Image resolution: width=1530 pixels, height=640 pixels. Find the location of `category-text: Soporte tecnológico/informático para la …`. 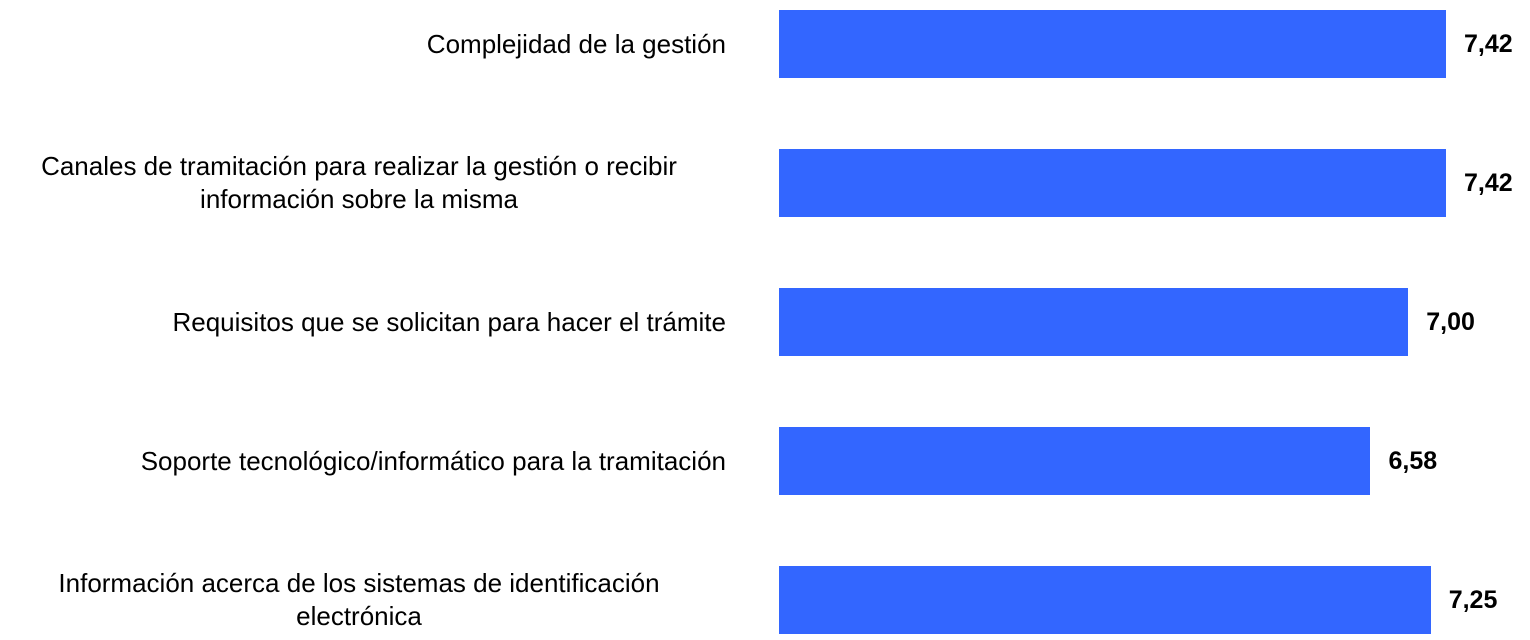

category-text: Soporte tecnológico/informático para la … is located at coordinates (433, 460).